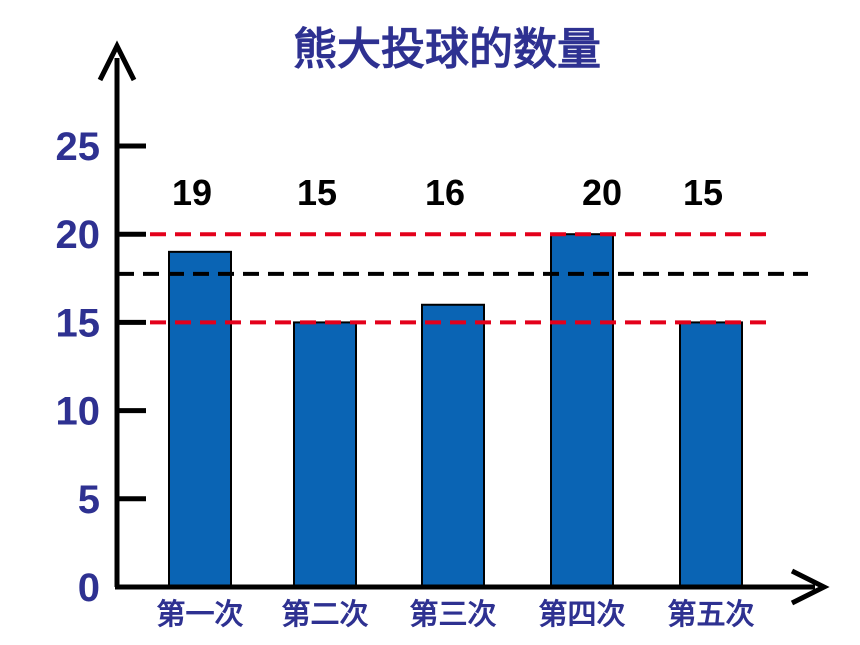 This screenshot has height=645, width=860. I want to click on y-axis-arrowhead, so click(117, 61).